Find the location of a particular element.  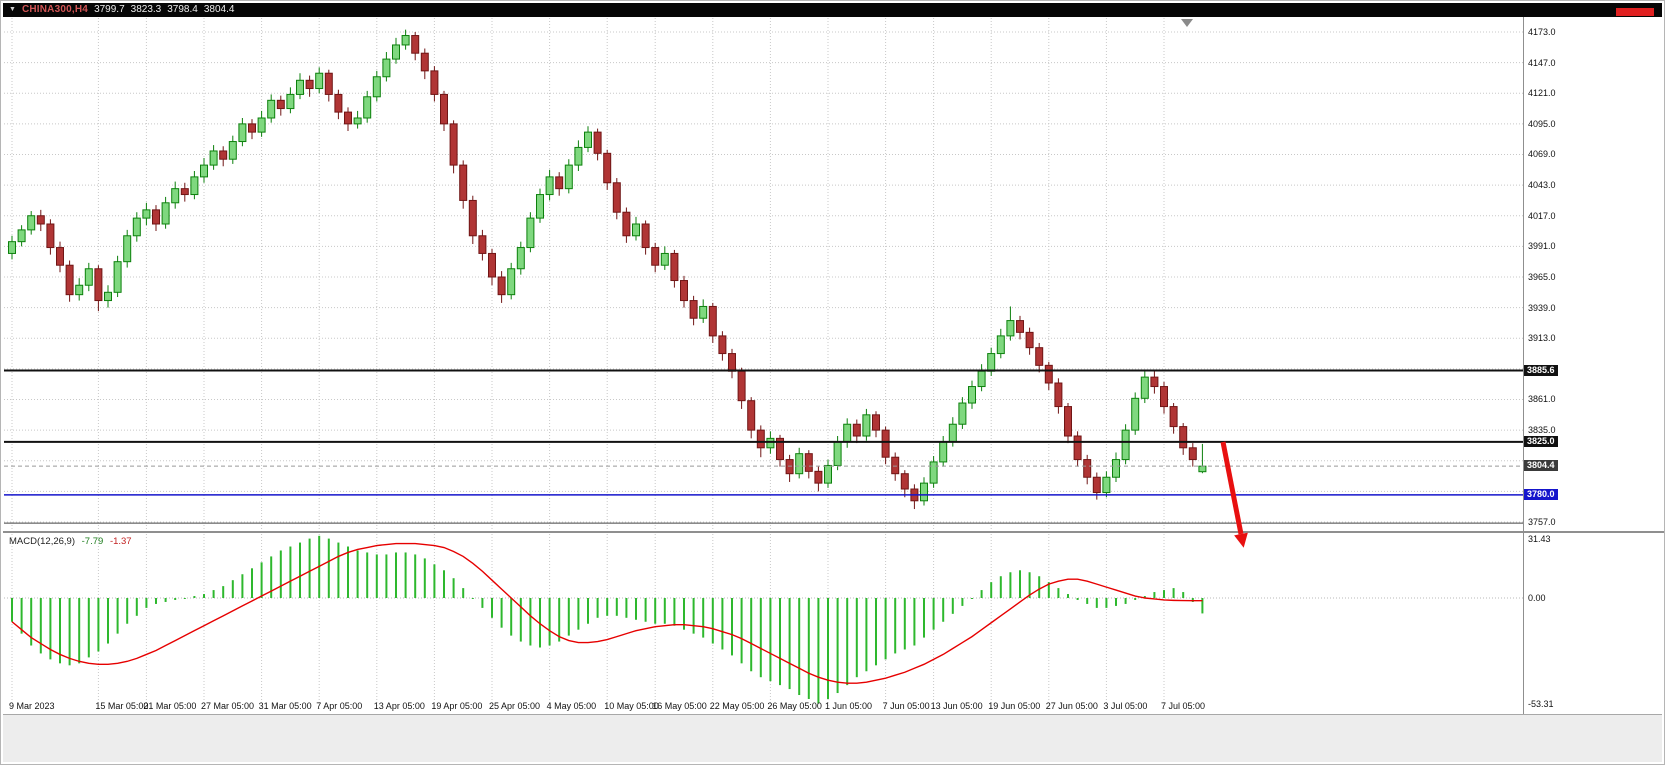

macd-label-text: MACD(12,26,9) is located at coordinates (42, 541).